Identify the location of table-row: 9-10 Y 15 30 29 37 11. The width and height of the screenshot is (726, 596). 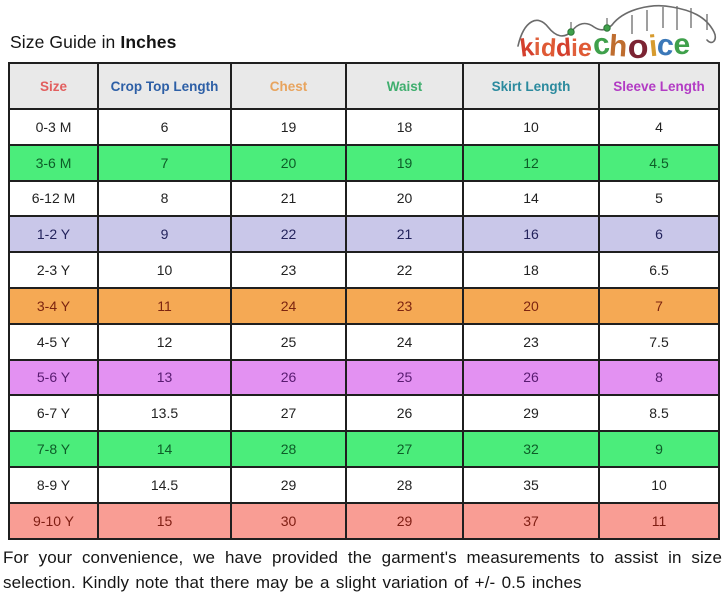
(364, 520).